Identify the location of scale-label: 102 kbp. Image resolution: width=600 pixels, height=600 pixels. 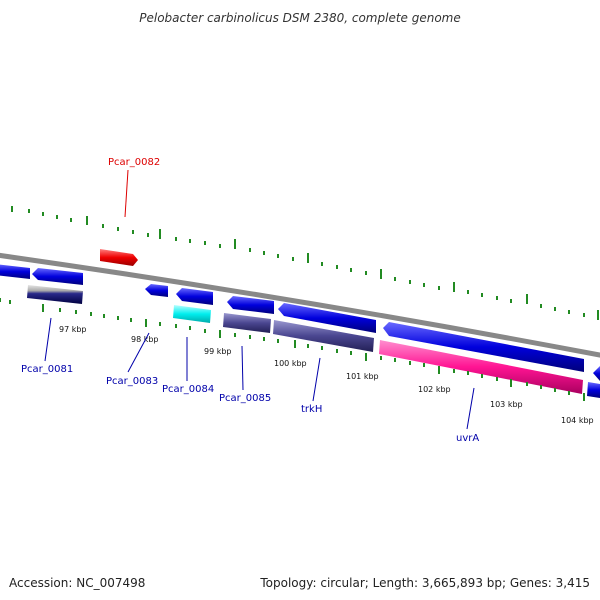
(434, 389).